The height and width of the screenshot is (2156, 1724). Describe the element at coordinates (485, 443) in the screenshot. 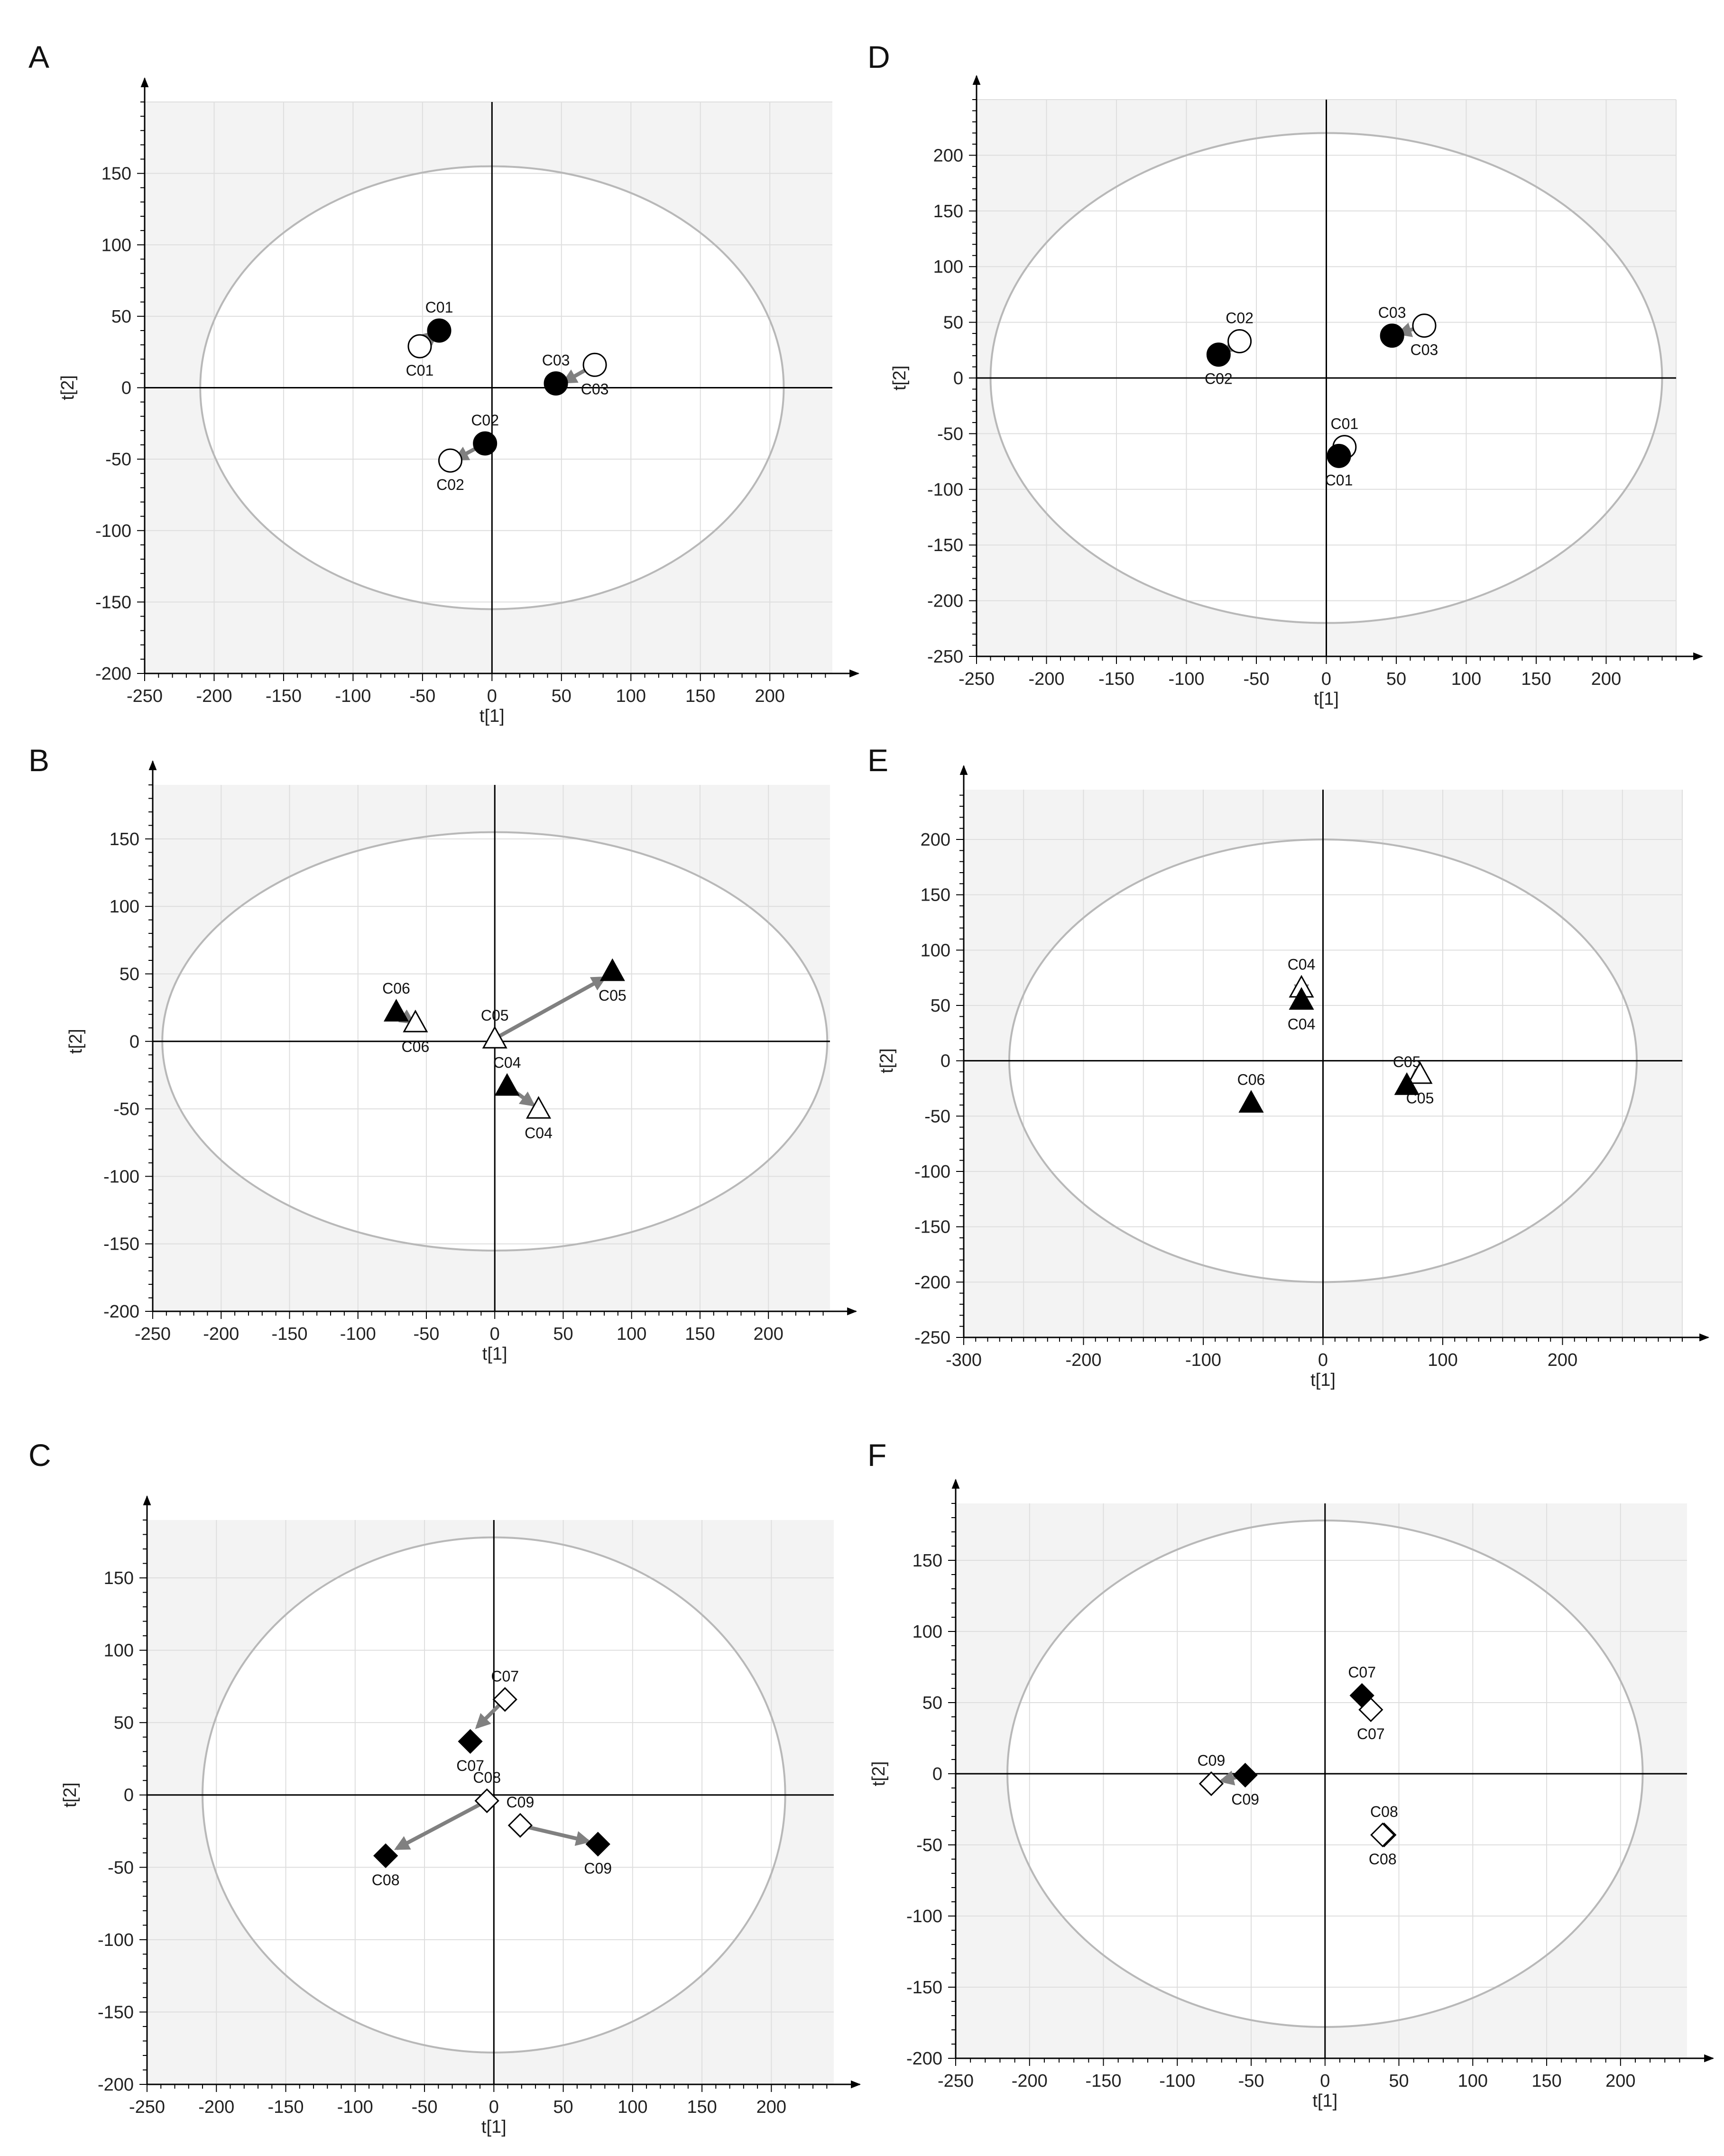

I see `filled-circle-marker-c02` at that location.